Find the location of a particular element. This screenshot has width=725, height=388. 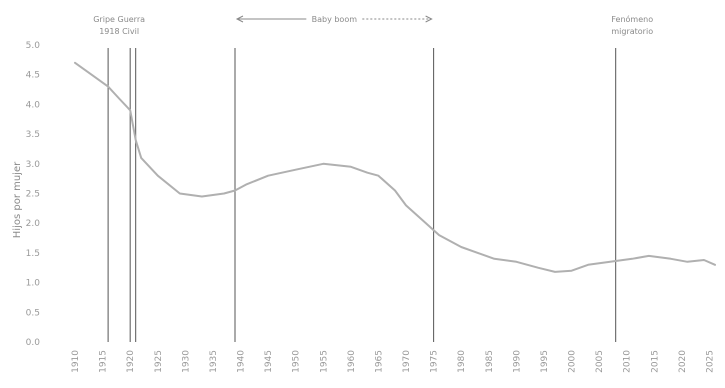

x-tick-label: 1955 is located at coordinates (324, 361).